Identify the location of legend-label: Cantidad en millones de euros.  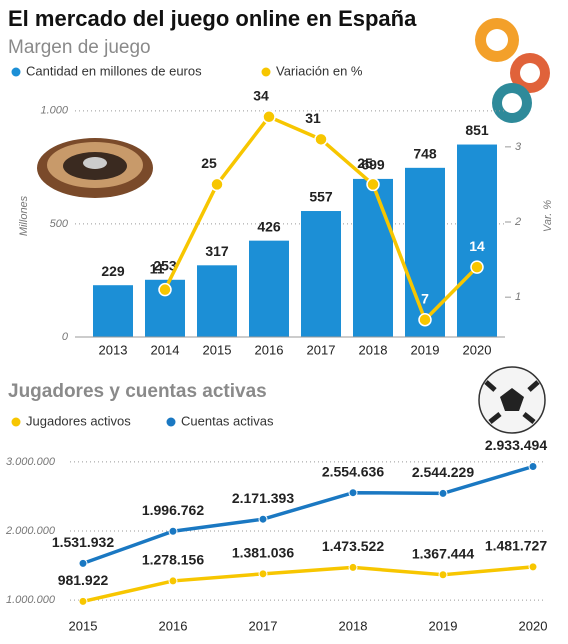
(114, 70).